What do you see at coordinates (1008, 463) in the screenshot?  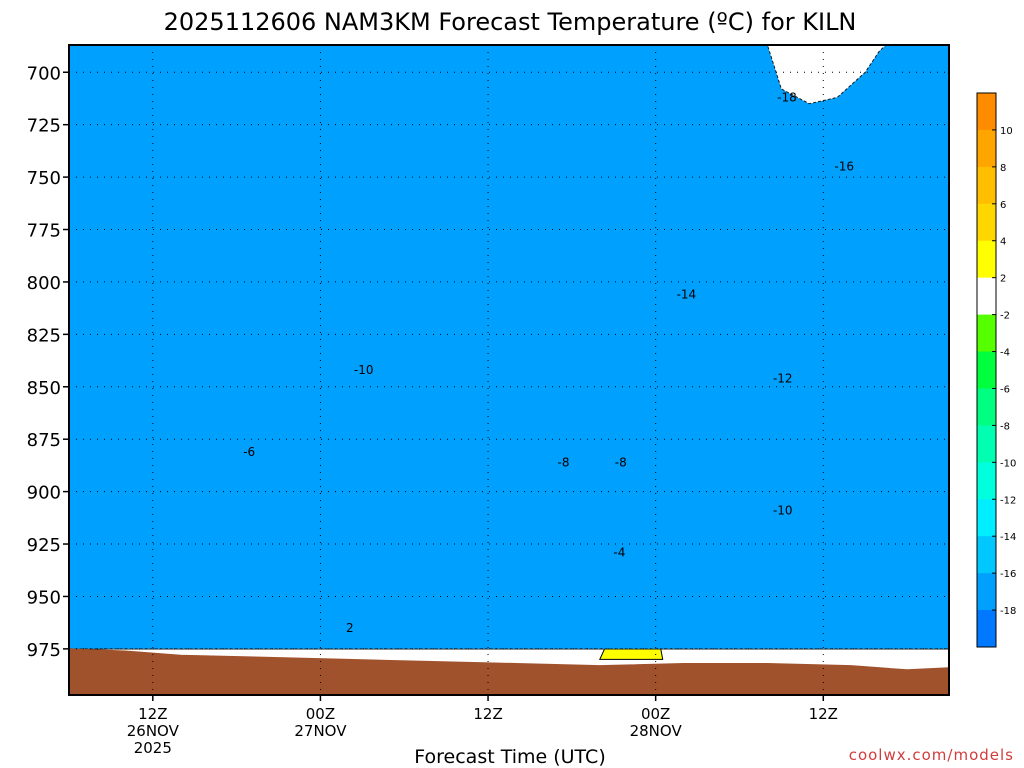 I see `colorbar-label: -10` at bounding box center [1008, 463].